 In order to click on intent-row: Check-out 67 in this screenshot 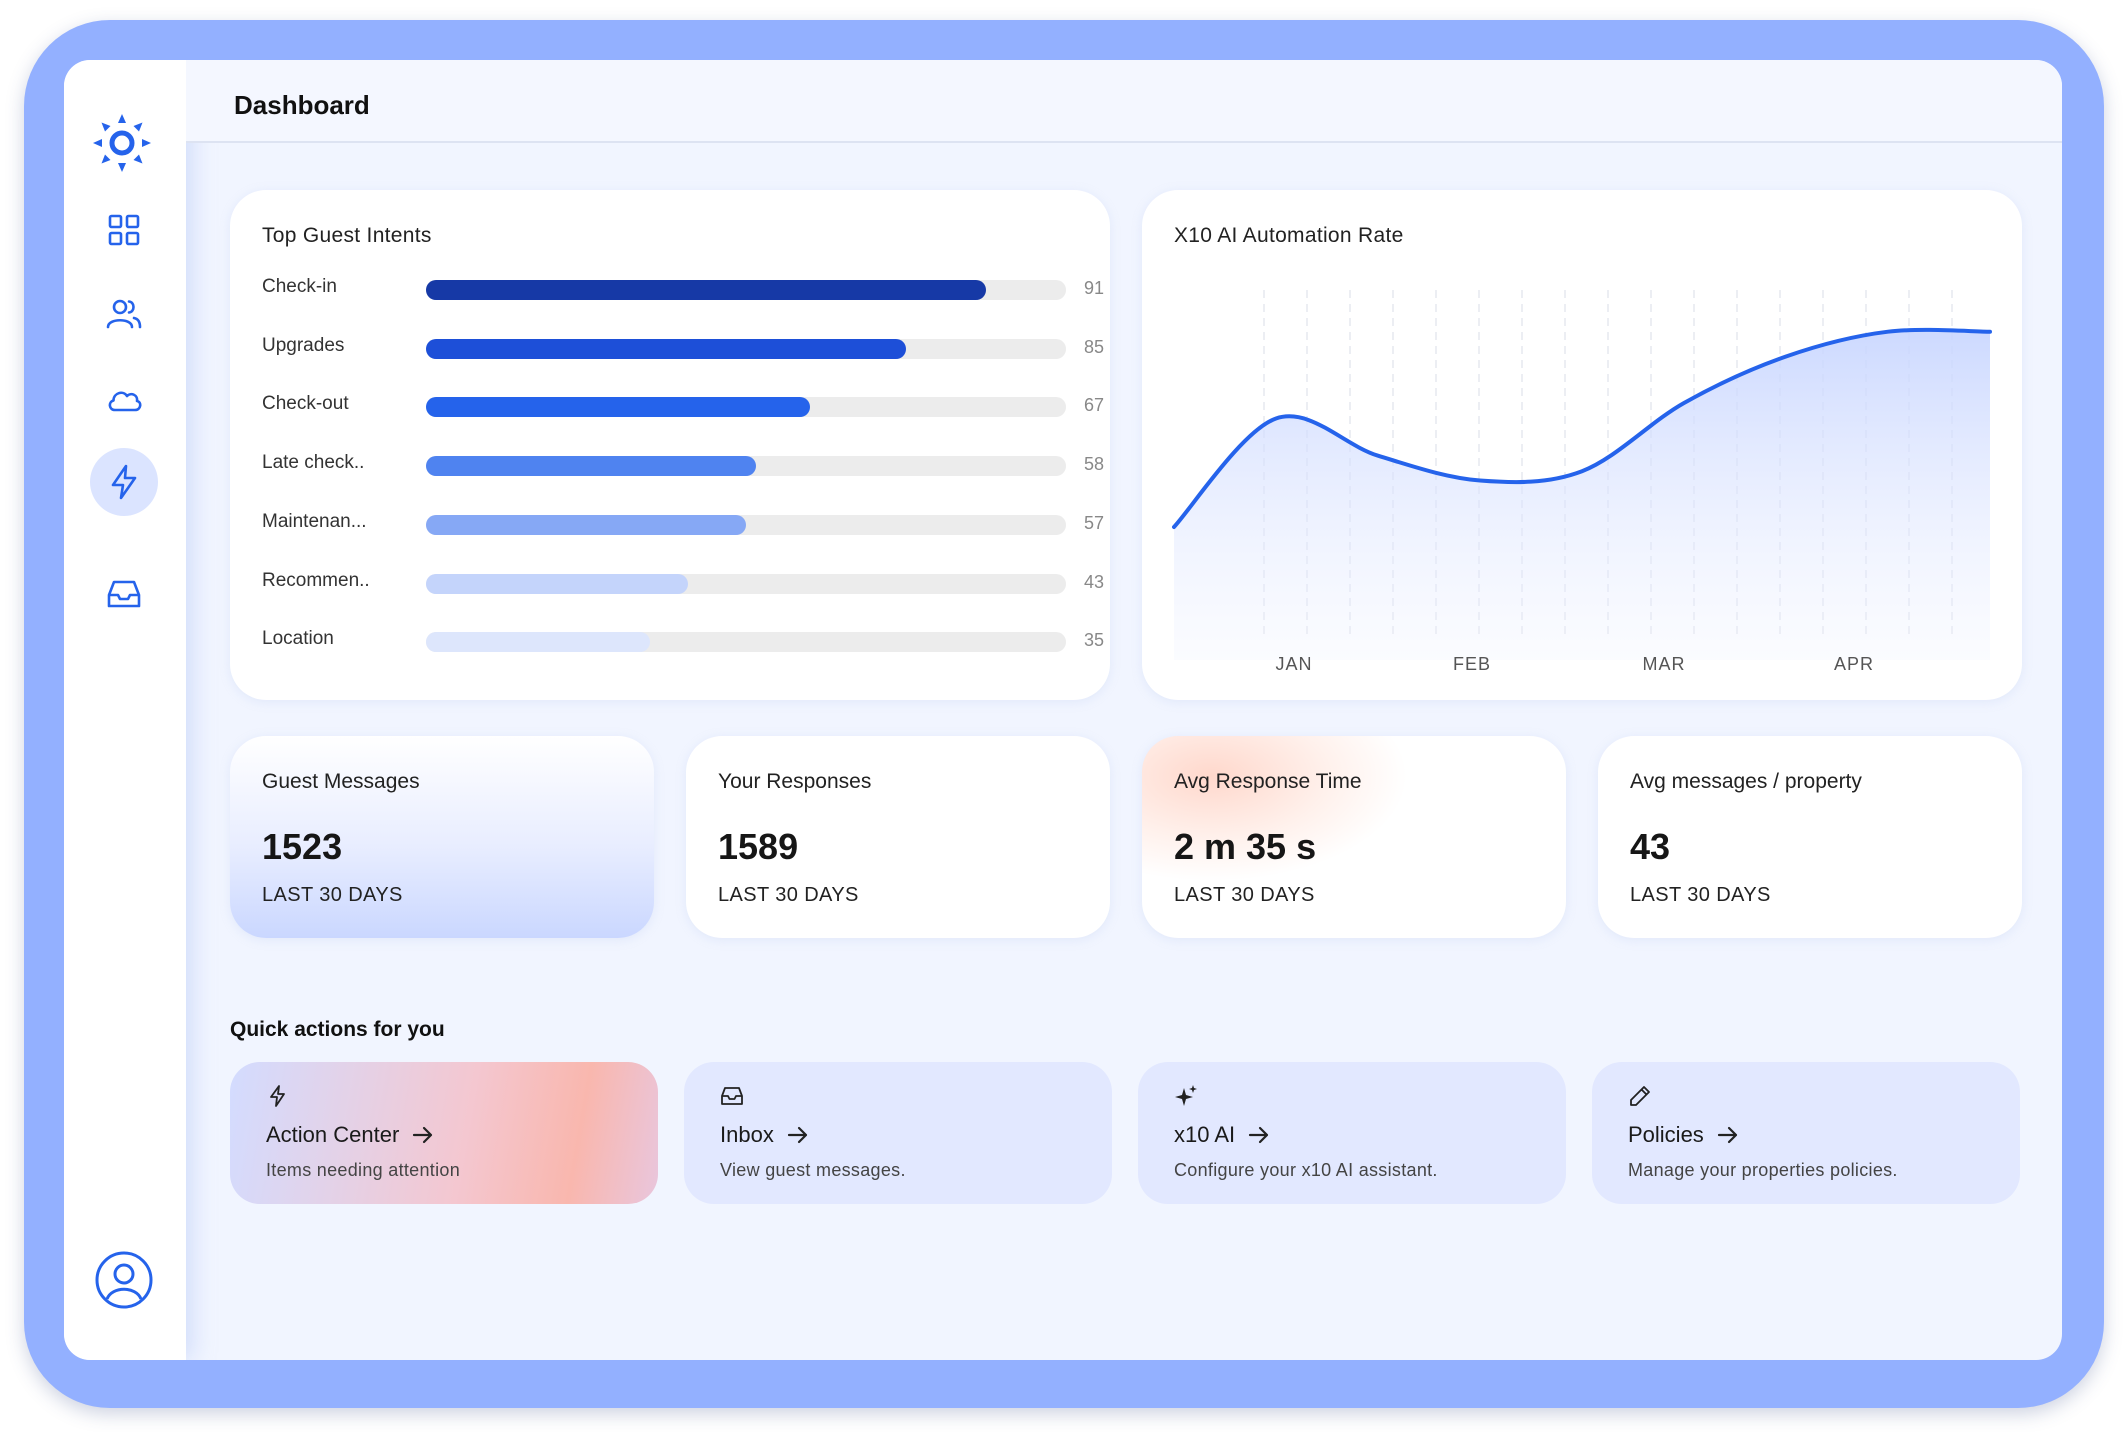, I will do `click(683, 404)`.